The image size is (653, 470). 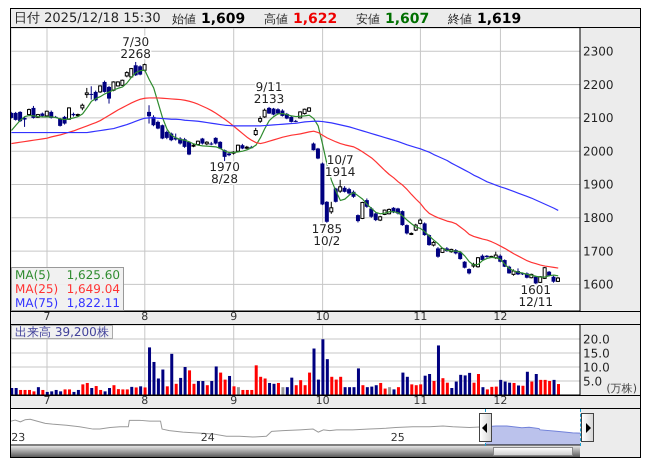 What do you see at coordinates (592, 381) in the screenshot?
I see `y-tick-label: 5.0` at bounding box center [592, 381].